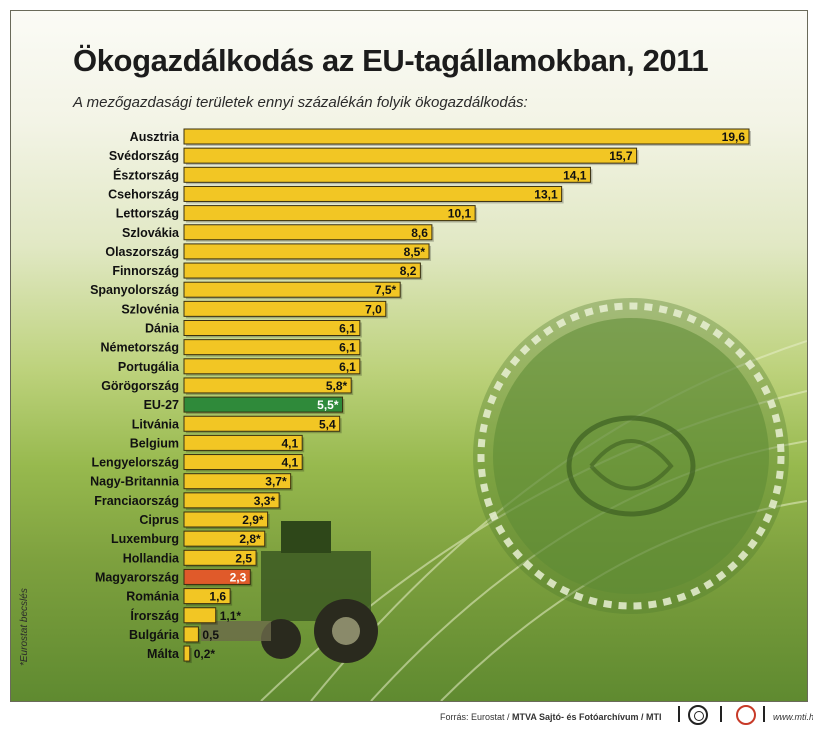 This screenshot has width=813, height=729. What do you see at coordinates (154, 635) in the screenshot?
I see `category-label: Bulgária` at bounding box center [154, 635].